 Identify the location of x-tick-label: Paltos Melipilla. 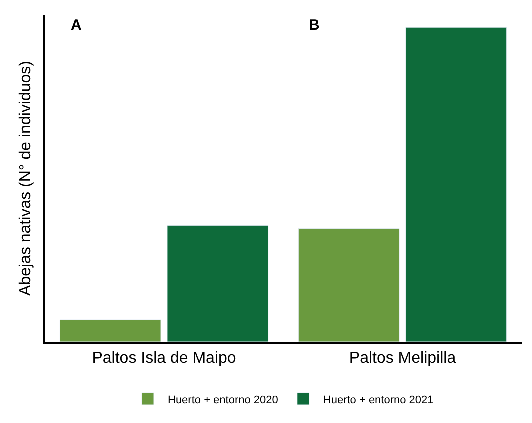
(402, 359).